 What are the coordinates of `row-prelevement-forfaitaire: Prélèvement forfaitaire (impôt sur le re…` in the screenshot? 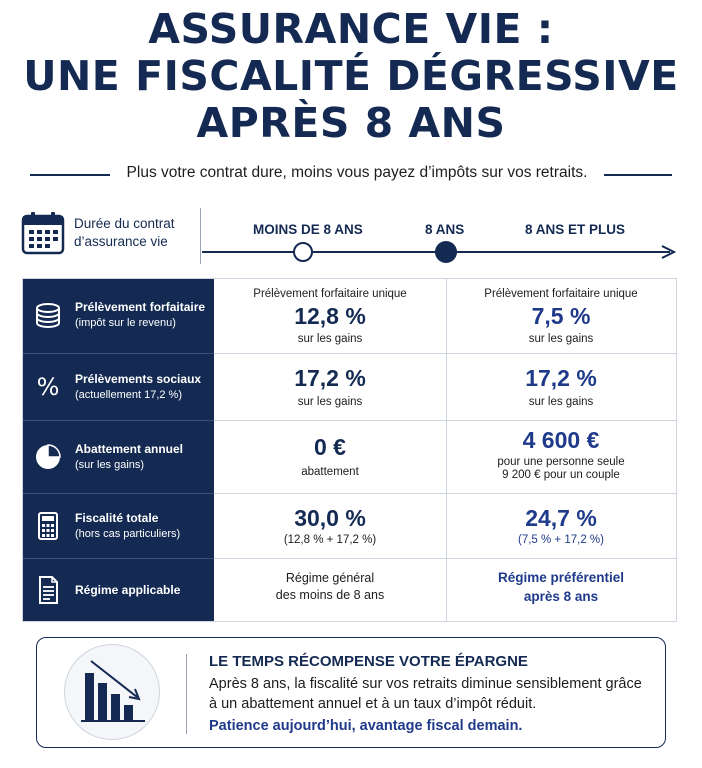 It's located at (349, 316).